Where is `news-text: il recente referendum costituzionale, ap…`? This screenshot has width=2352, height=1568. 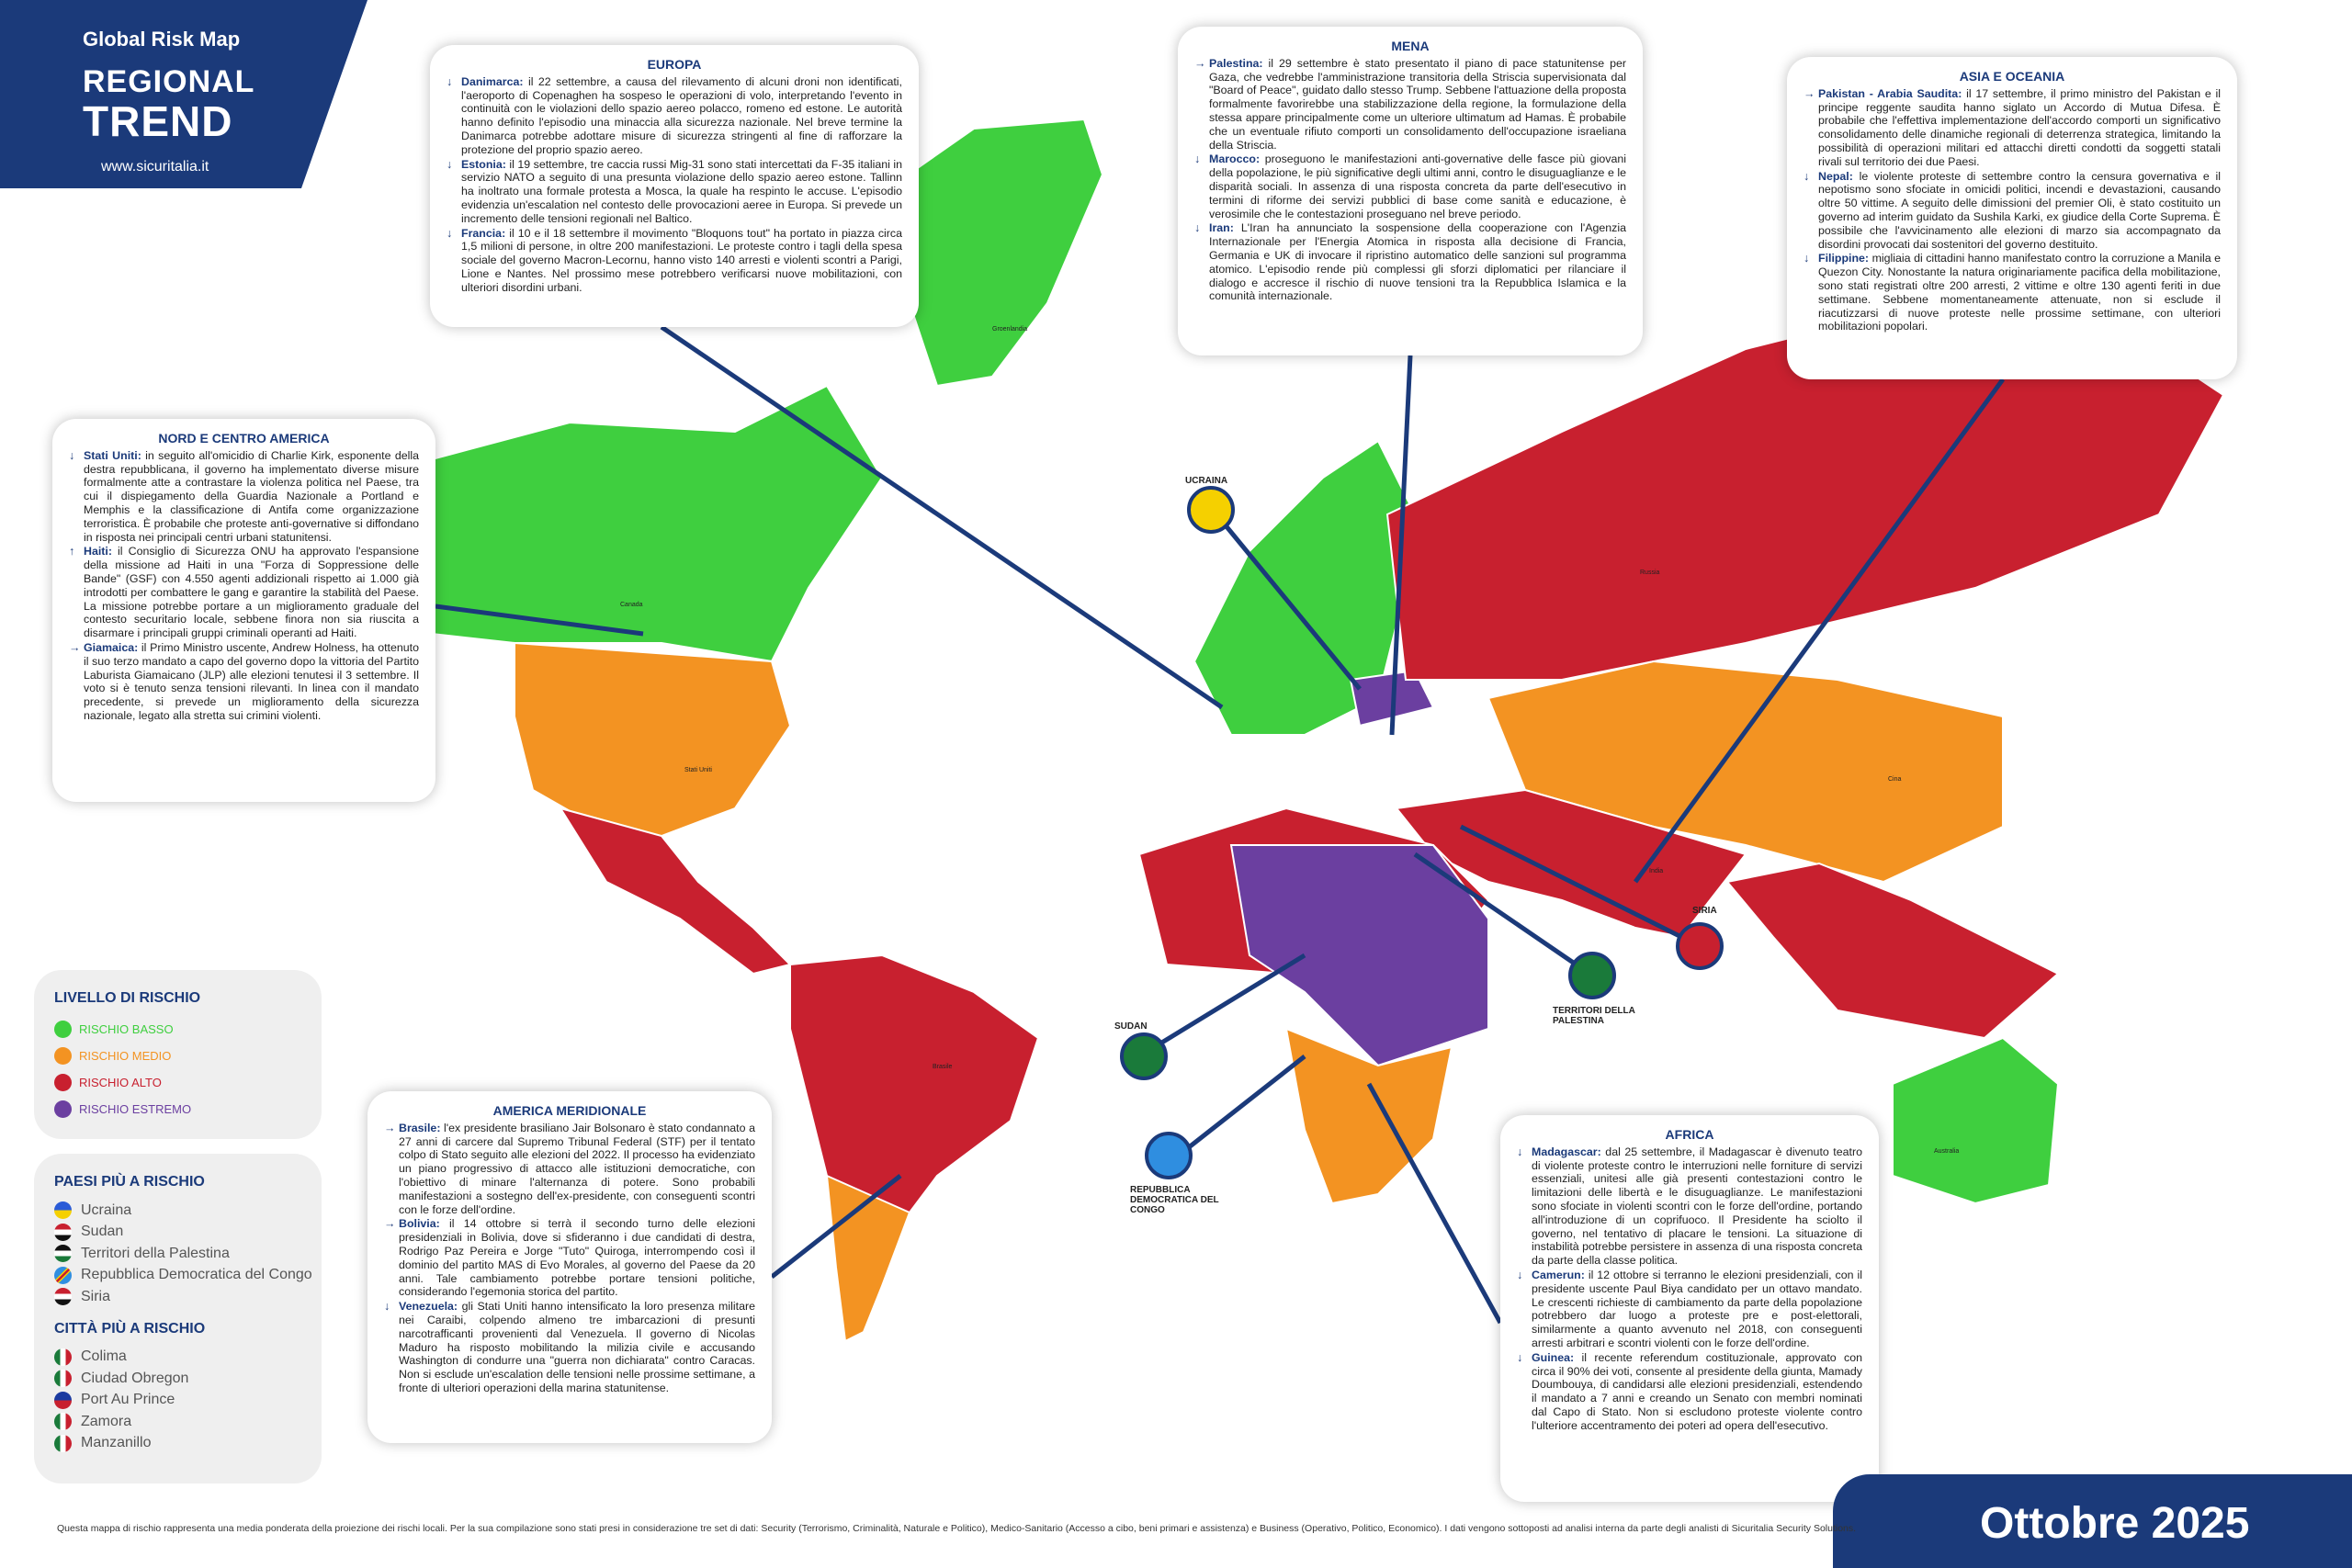 news-text: il recente referendum costituzionale, ap… is located at coordinates (1697, 1391).